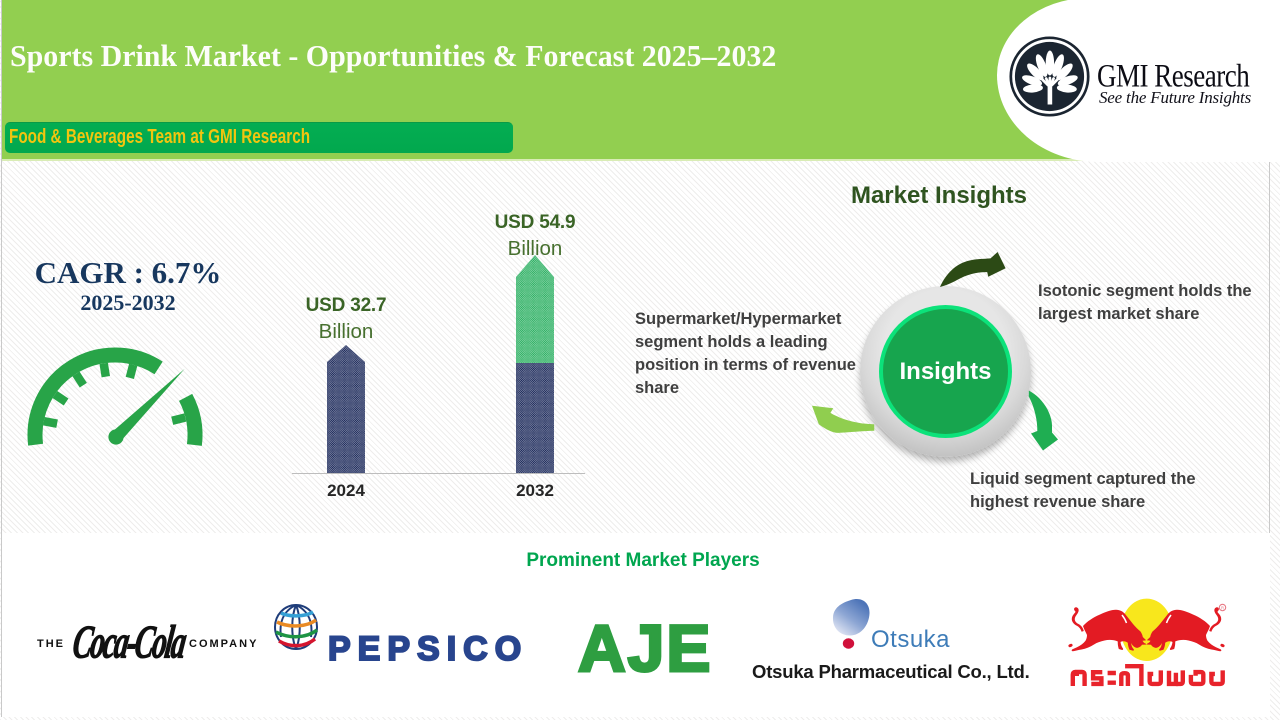  What do you see at coordinates (1222, 607) in the screenshot?
I see `svg-text: R` at bounding box center [1222, 607].